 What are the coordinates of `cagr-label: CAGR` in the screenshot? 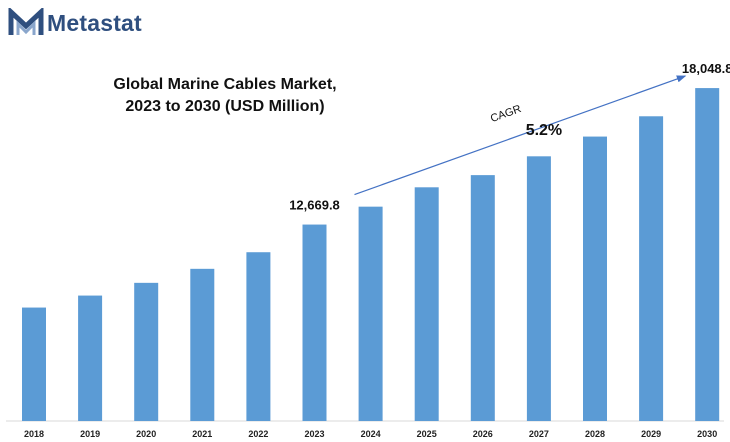 It's located at (506, 114).